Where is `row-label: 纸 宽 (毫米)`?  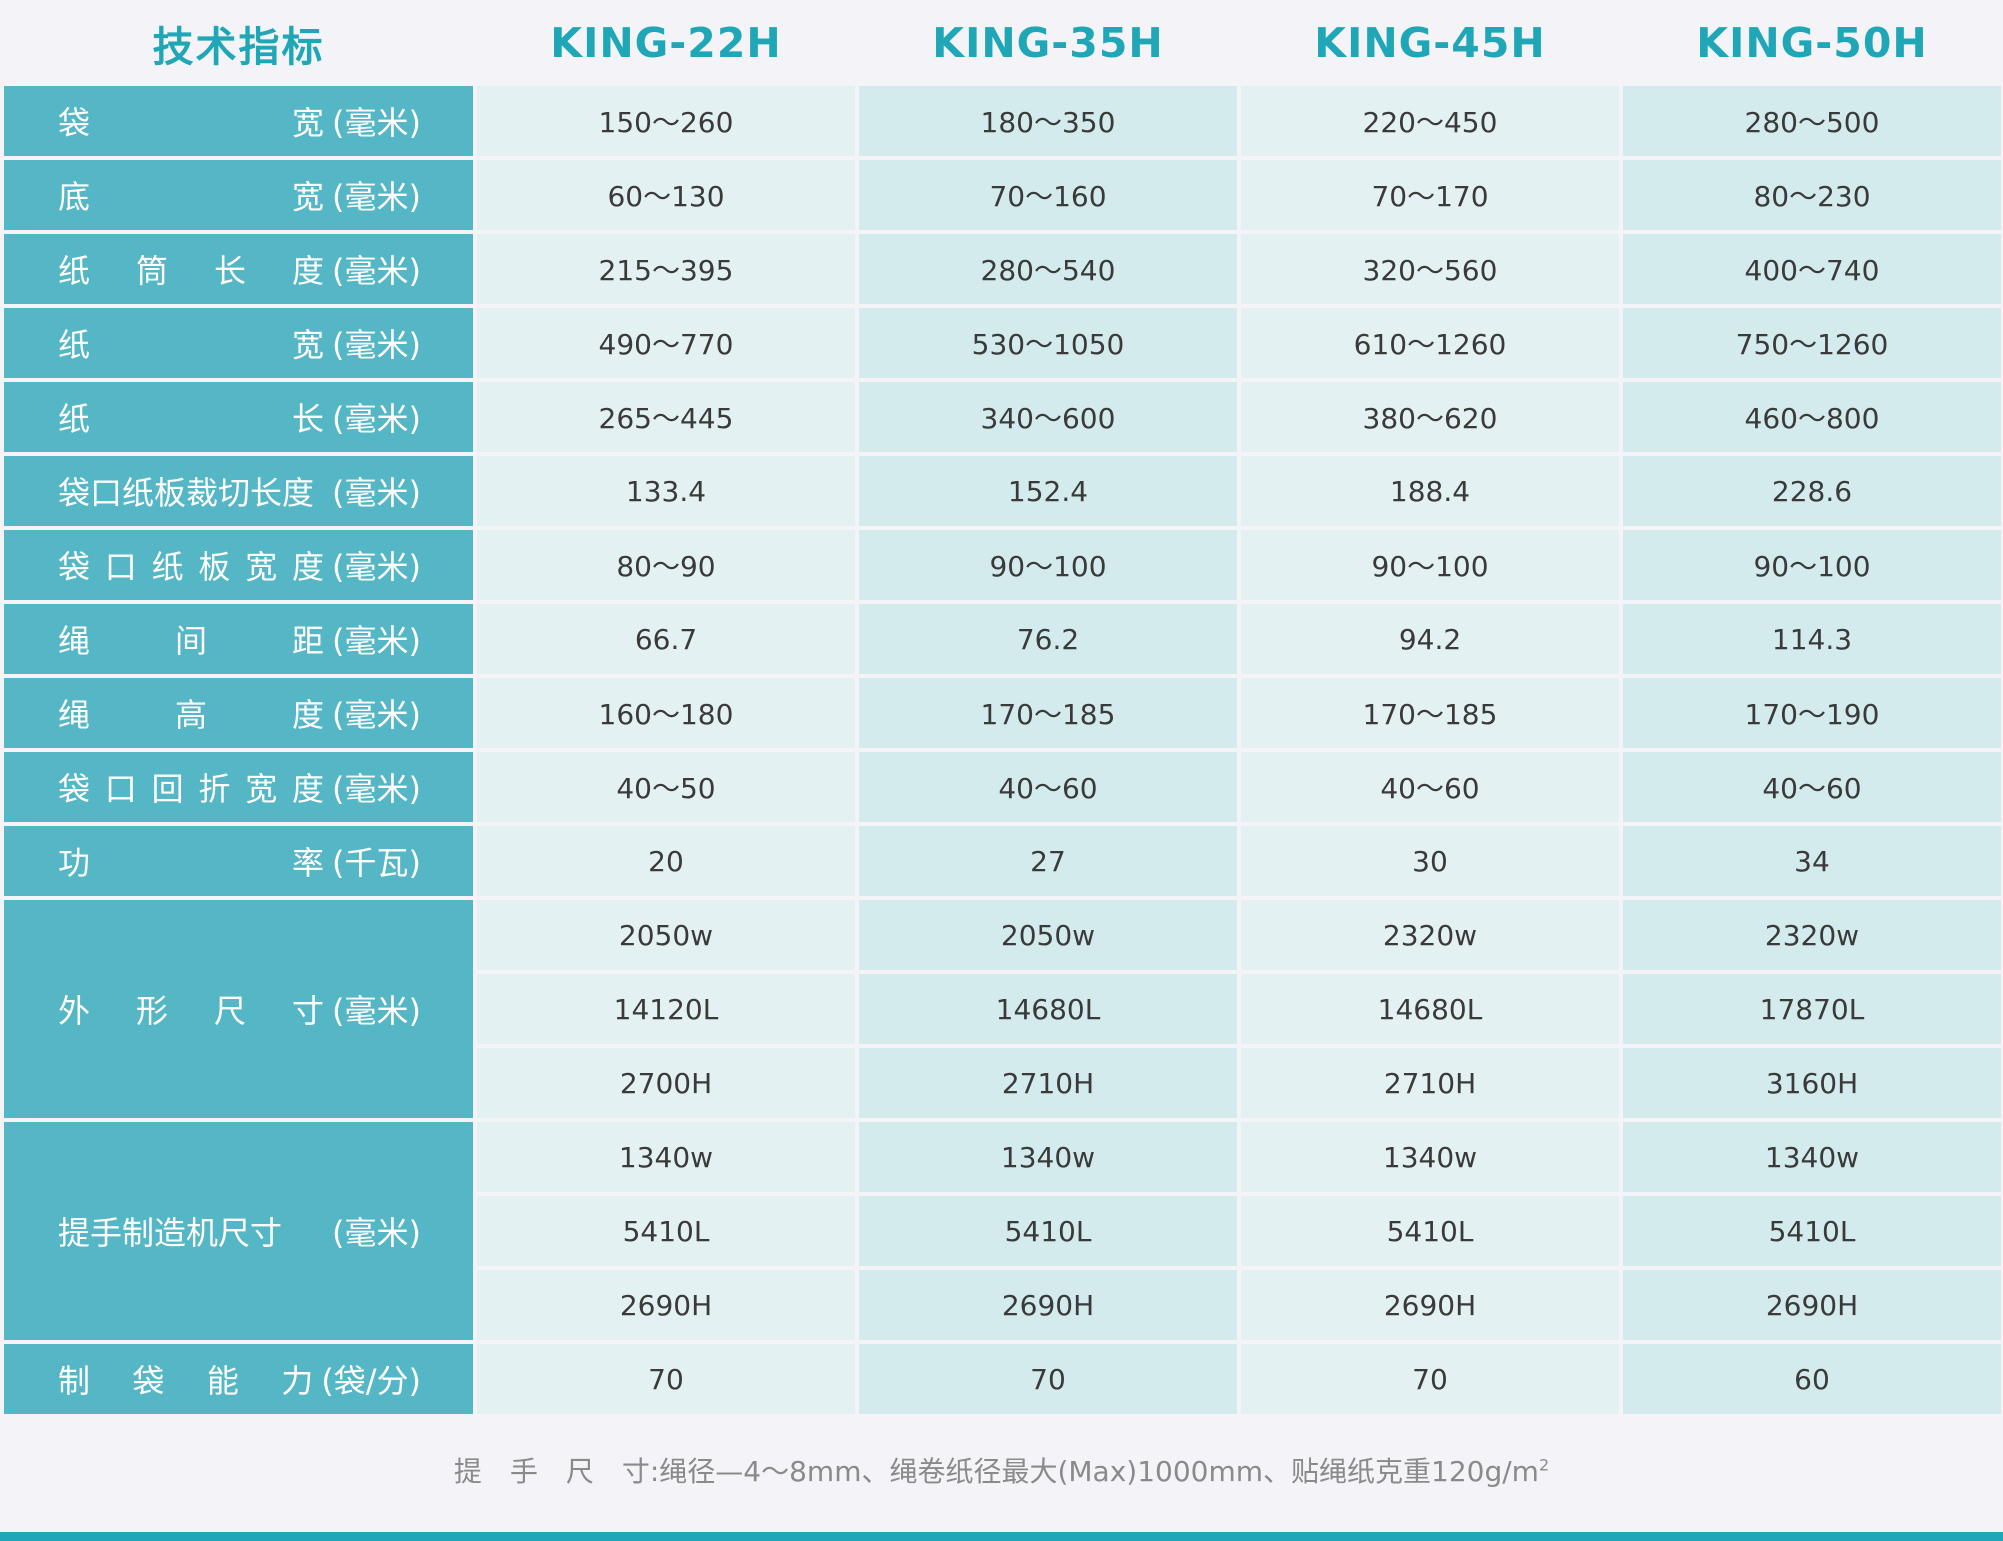
row-label: 纸 宽 (毫米) is located at coordinates (238, 343).